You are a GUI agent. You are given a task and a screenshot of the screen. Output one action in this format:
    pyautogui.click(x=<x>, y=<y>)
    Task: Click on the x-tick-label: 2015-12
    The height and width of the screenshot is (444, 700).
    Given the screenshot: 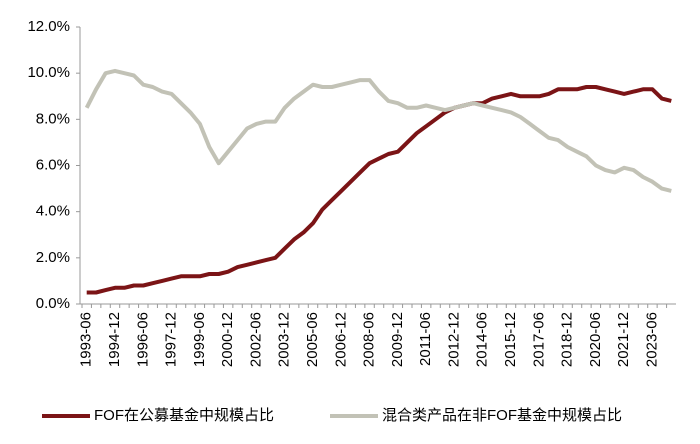 What is the action you would take?
    pyautogui.click(x=510, y=339)
    